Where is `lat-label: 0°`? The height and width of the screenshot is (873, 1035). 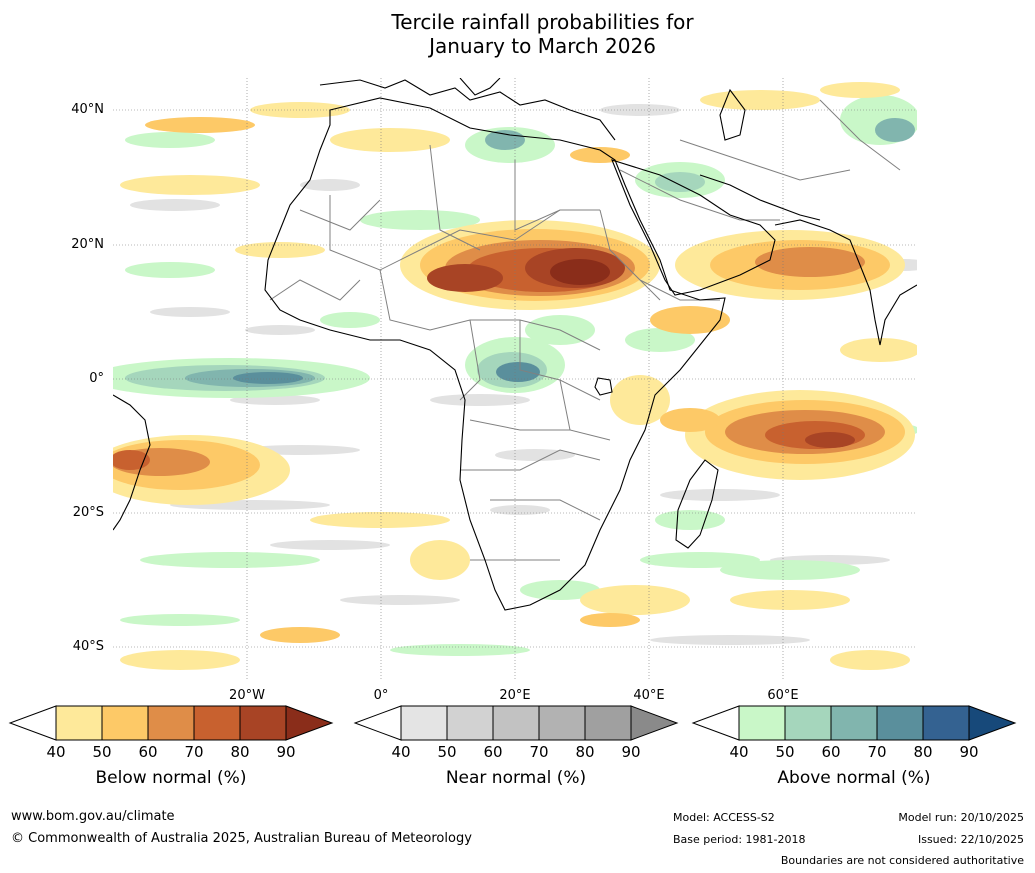 lat-label: 0° is located at coordinates (96, 378).